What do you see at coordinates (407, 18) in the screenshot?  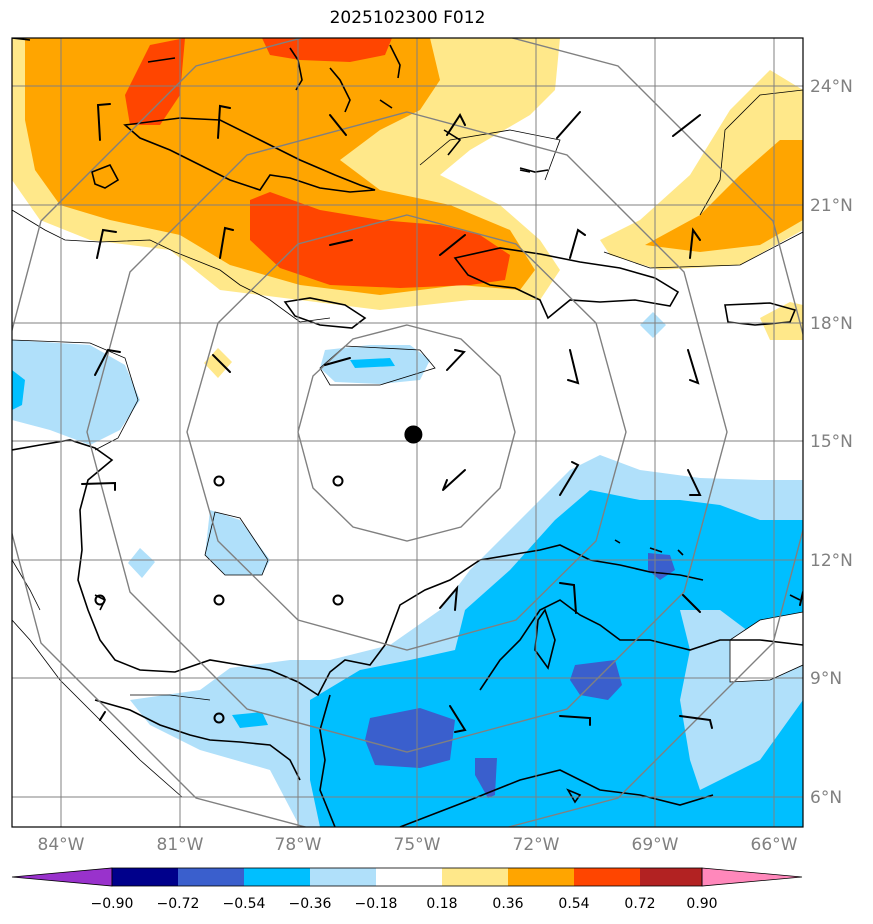 I see `map-title: 2025102300 F012` at bounding box center [407, 18].